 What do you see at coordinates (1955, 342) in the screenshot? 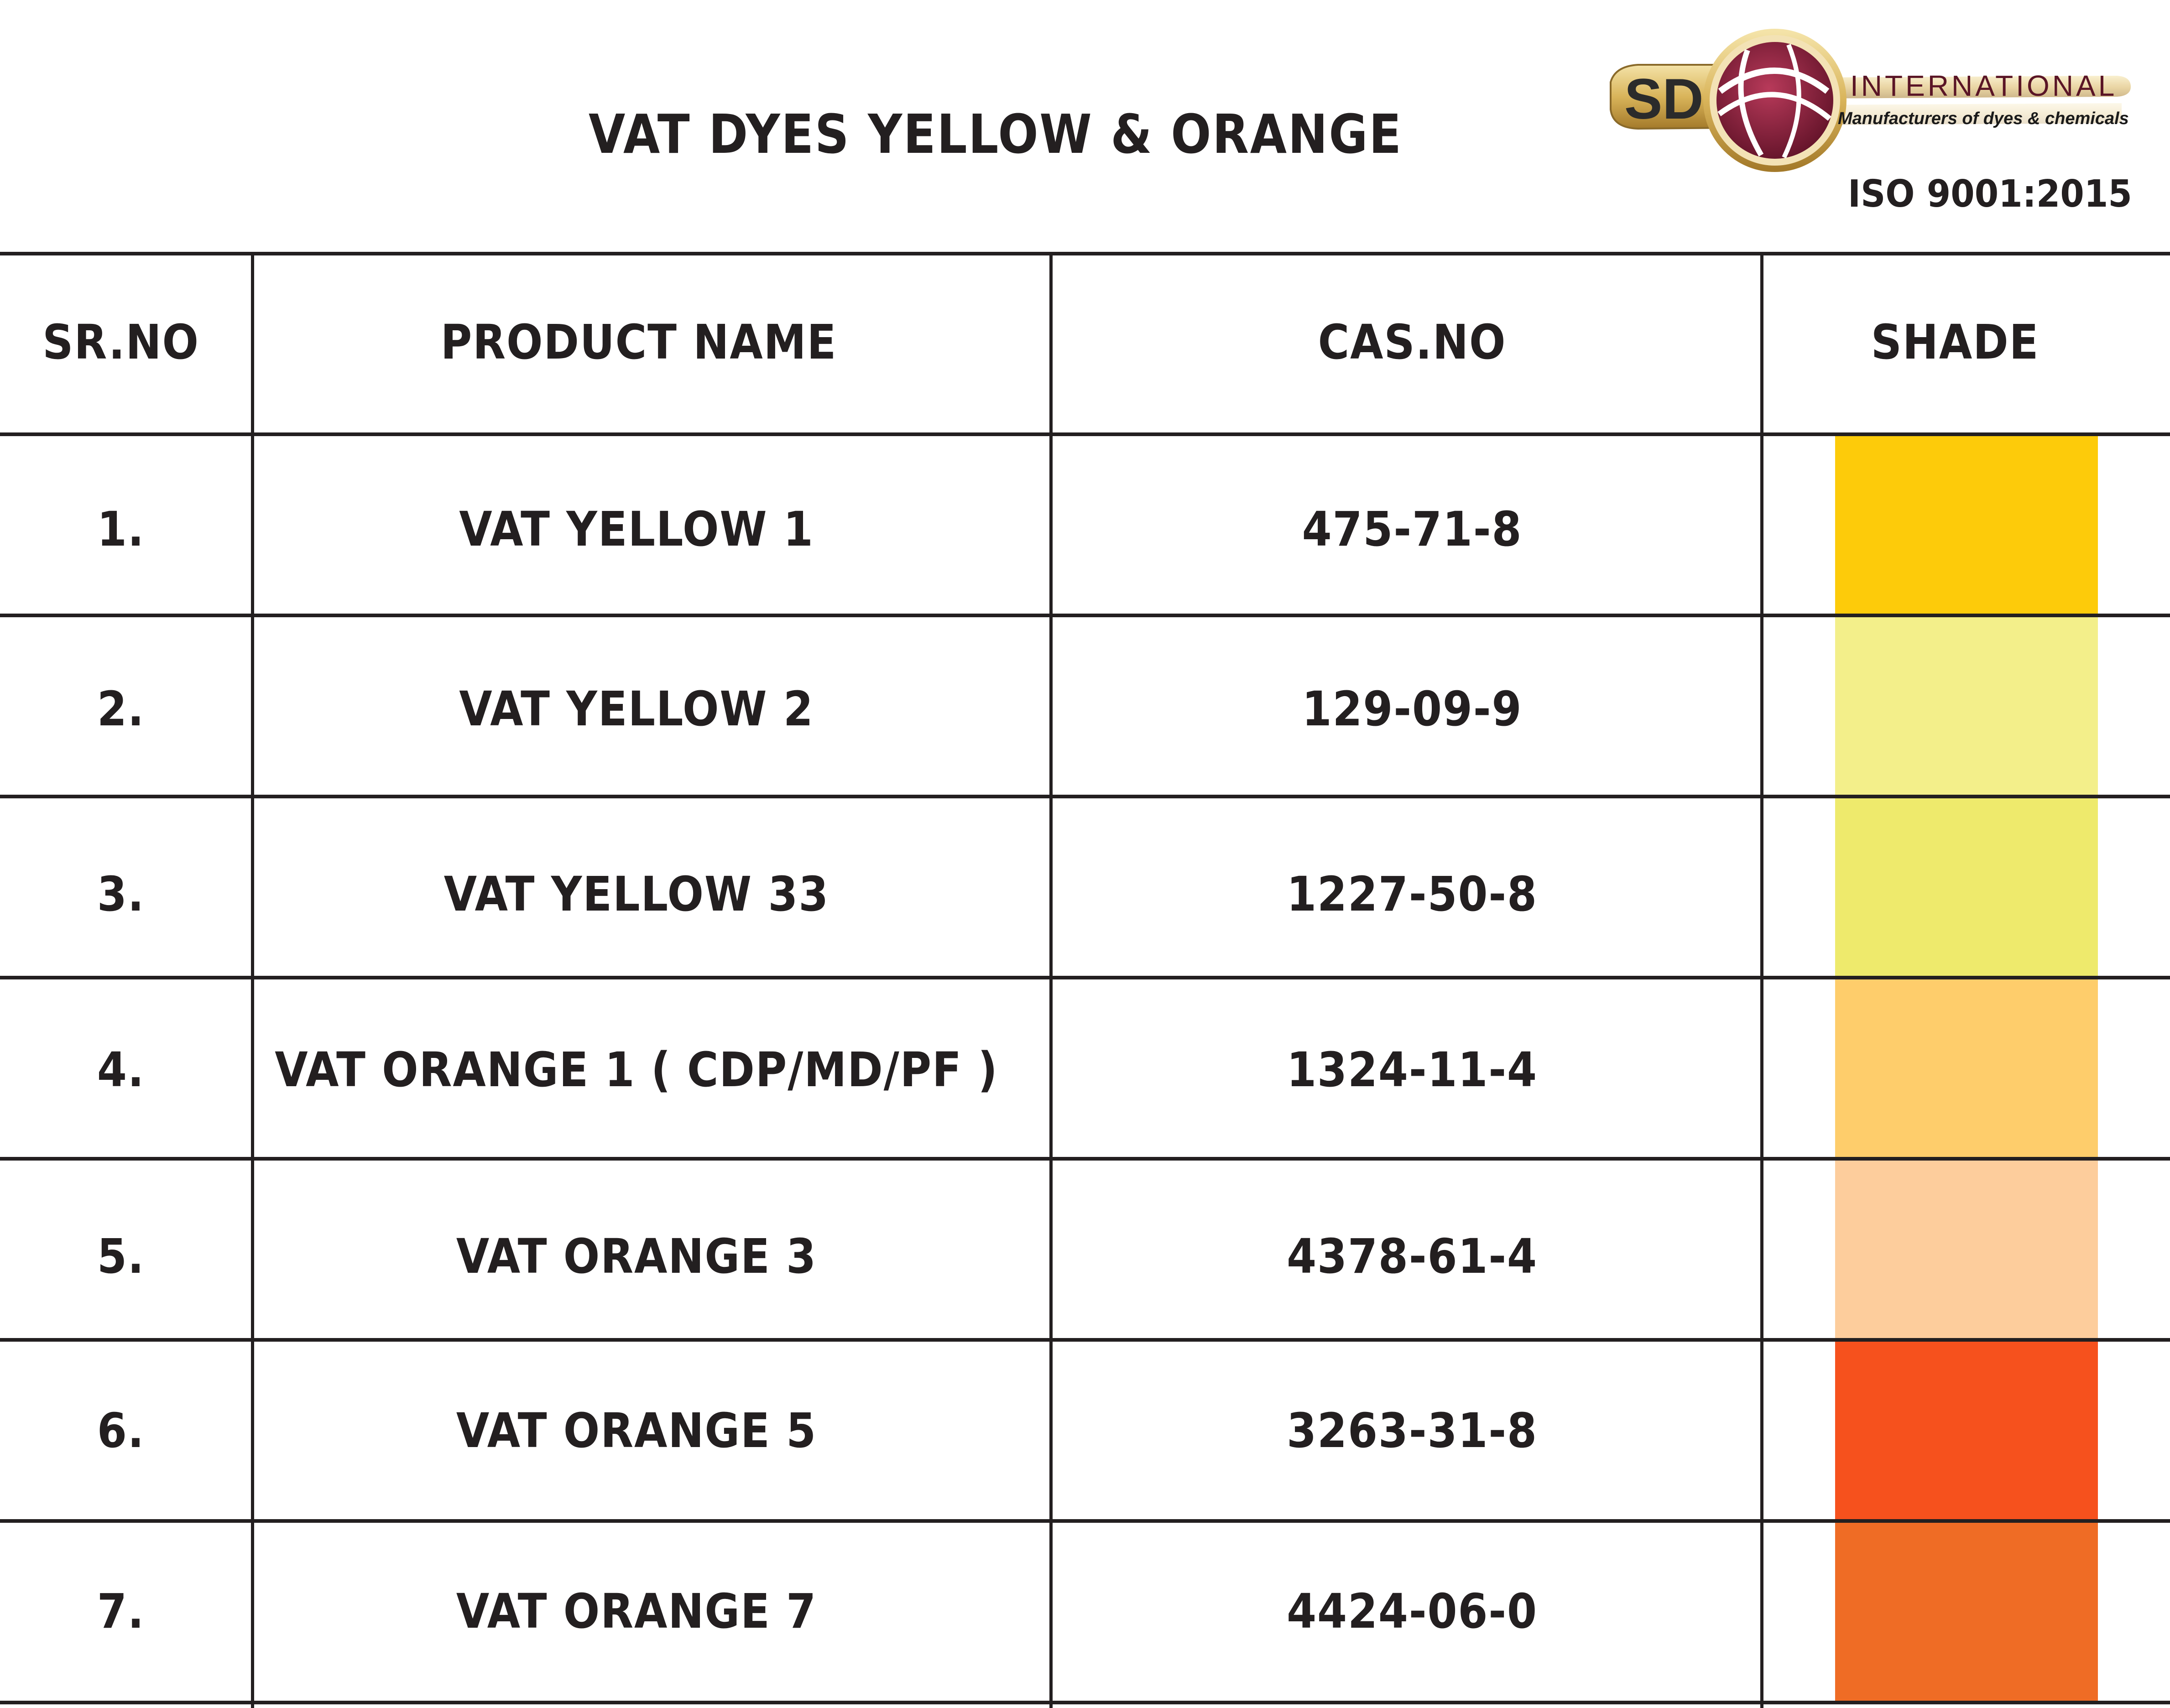
I see `column-header-shade: SHADE` at bounding box center [1955, 342].